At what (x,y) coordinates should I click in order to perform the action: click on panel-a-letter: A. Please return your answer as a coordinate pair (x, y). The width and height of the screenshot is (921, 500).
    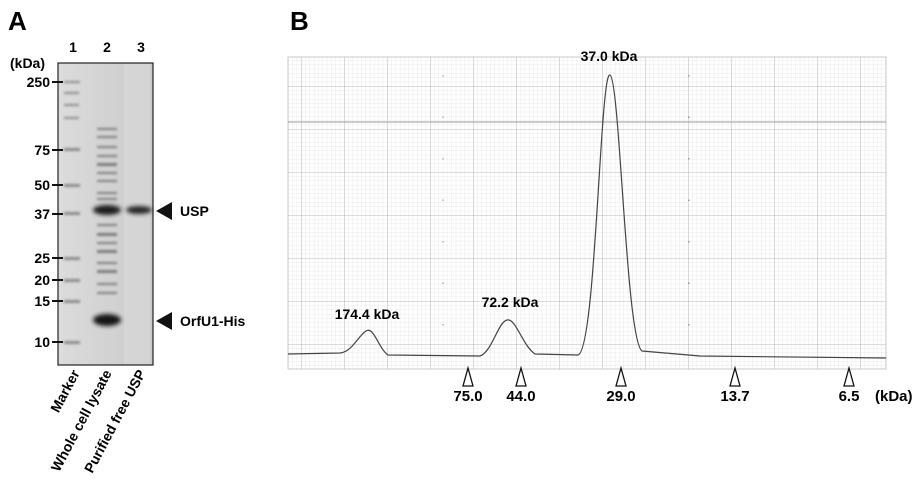
    Looking at the image, I should click on (17, 21).